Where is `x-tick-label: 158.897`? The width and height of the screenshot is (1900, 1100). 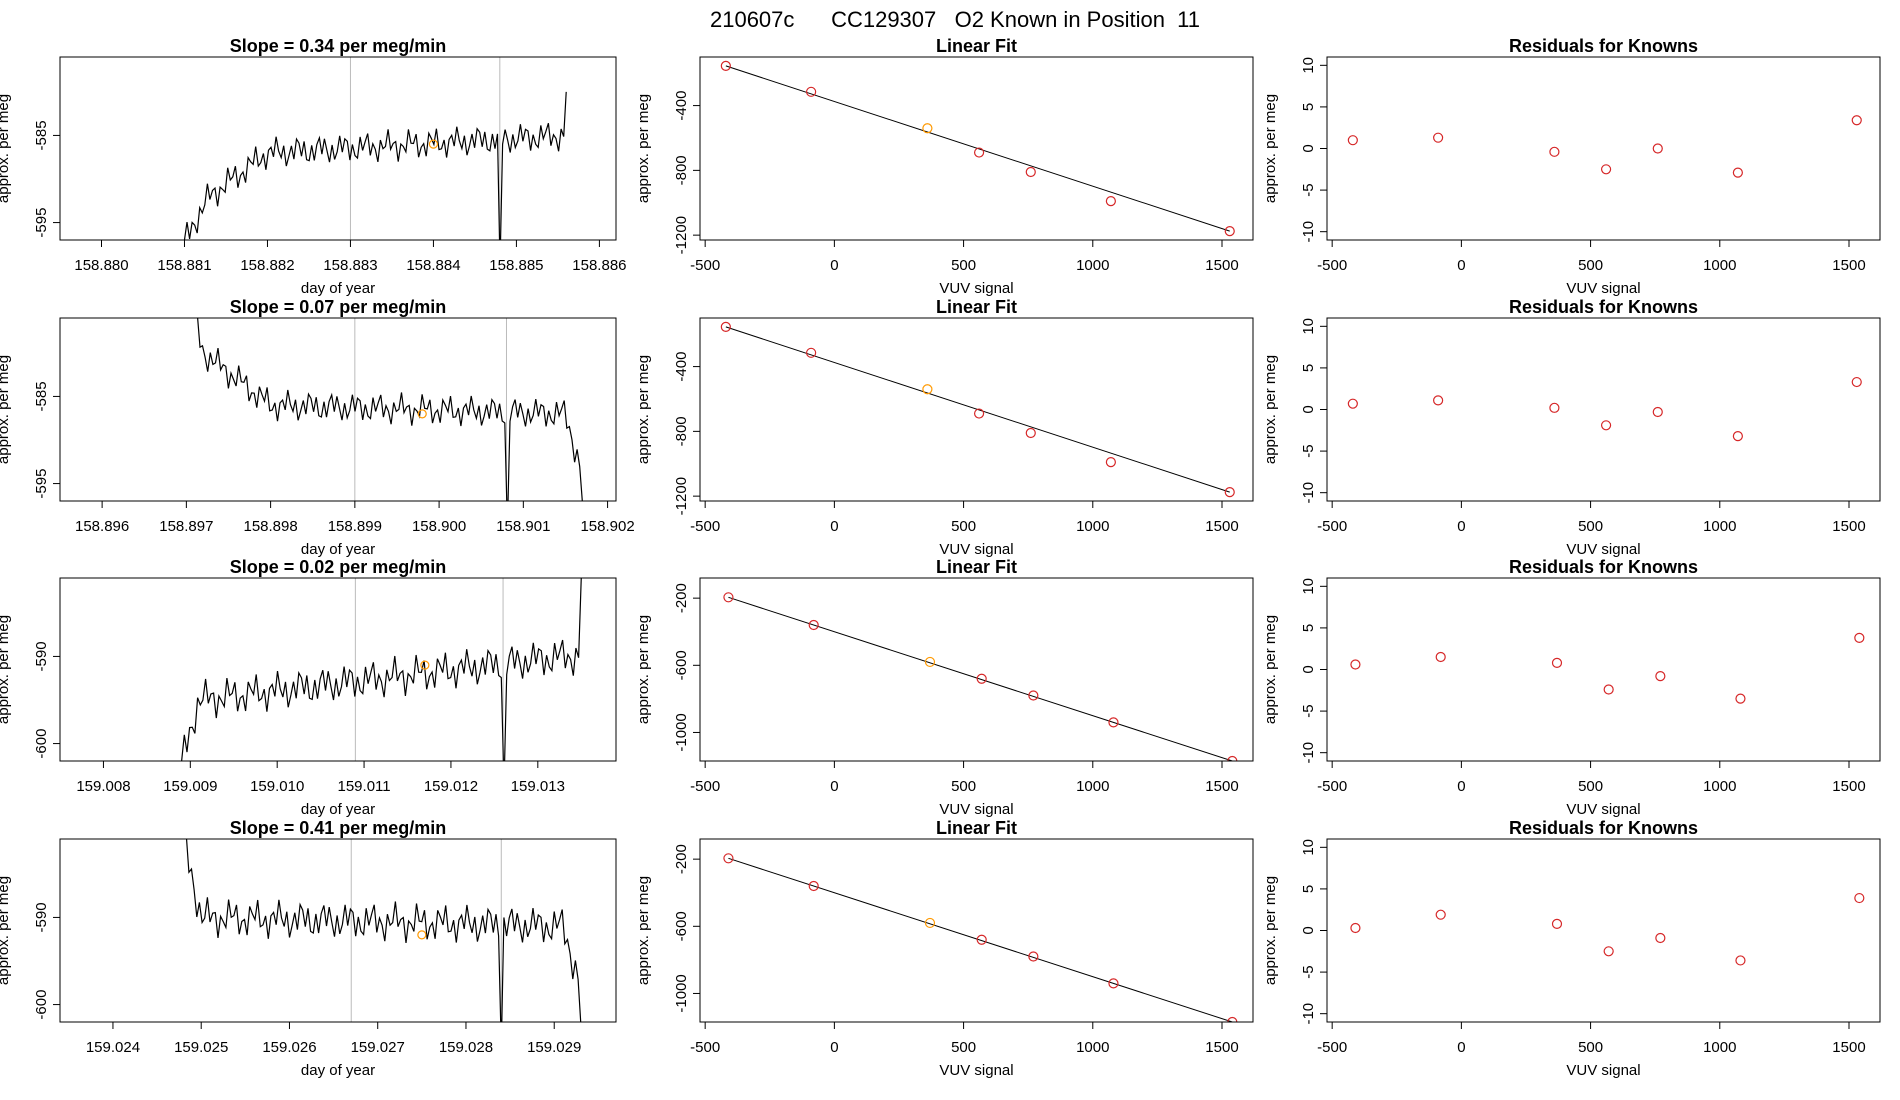
x-tick-label: 158.897 is located at coordinates (186, 526).